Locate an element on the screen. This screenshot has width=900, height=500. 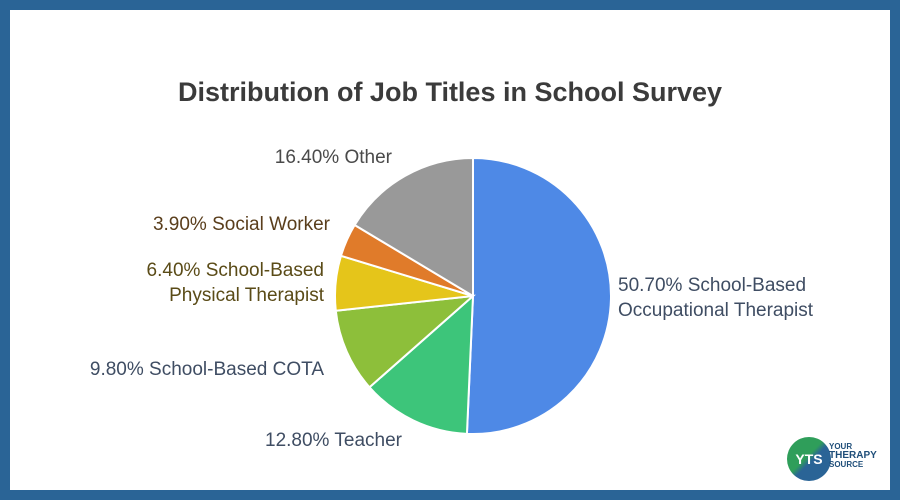
logo-line-2: THERAPY is located at coordinates (853, 455).